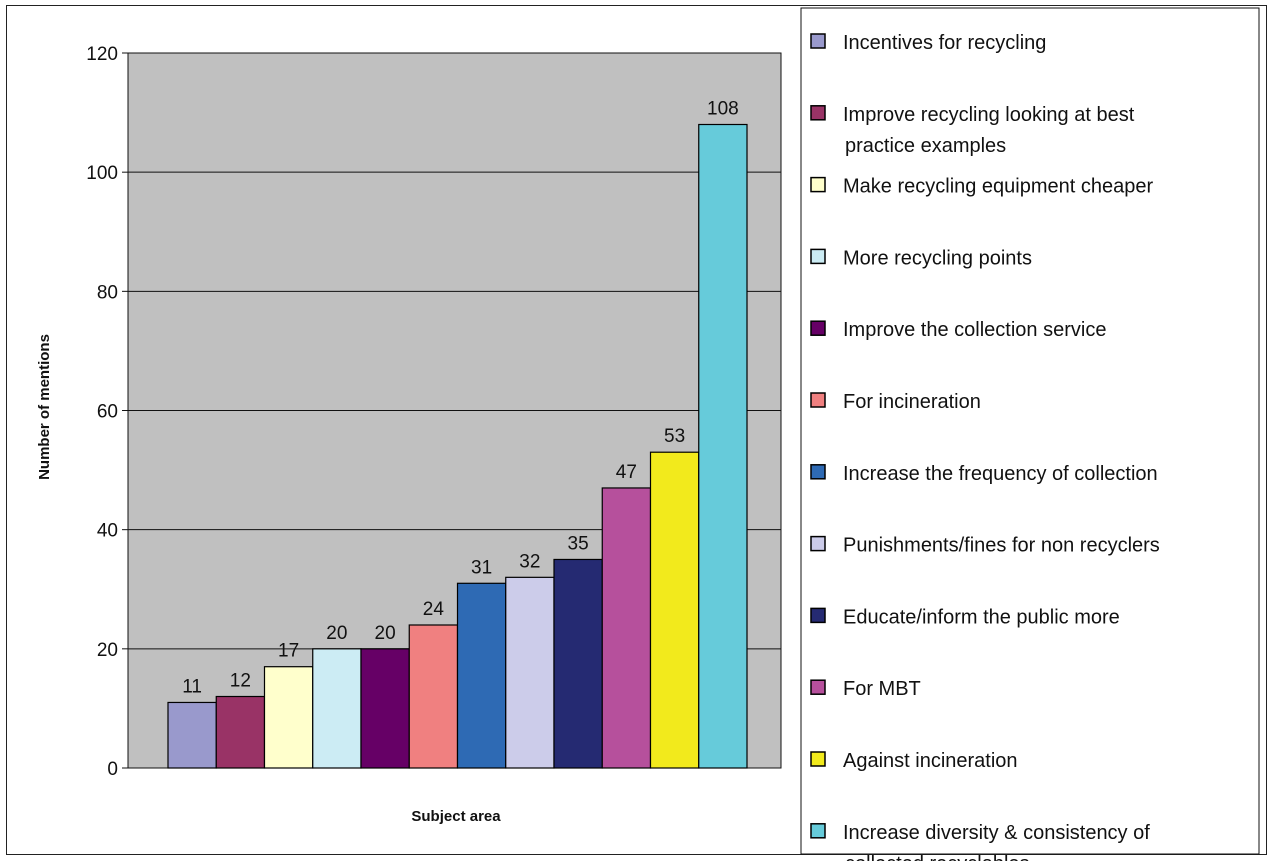 The image size is (1273, 861). What do you see at coordinates (1000, 474) in the screenshot?
I see `legend-label: Increase the frequency of collection` at bounding box center [1000, 474].